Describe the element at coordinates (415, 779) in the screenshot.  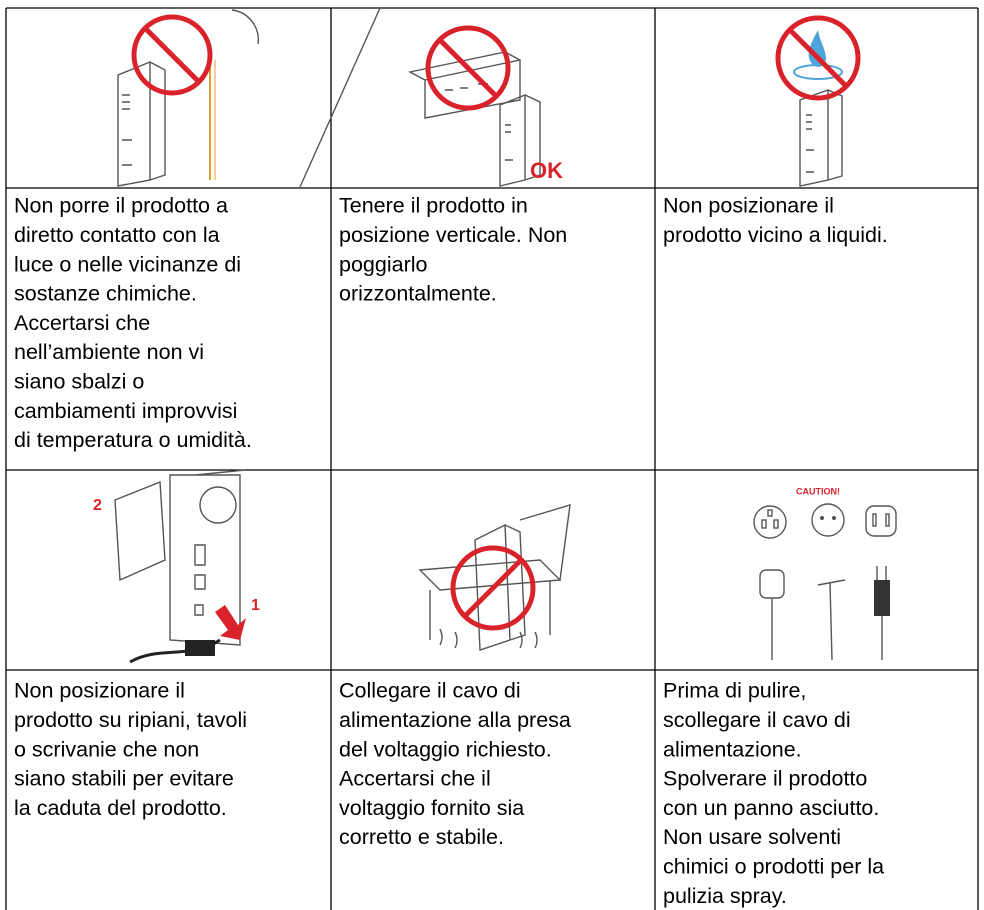
I see `cell-text-line: Accertarsi che il` at that location.